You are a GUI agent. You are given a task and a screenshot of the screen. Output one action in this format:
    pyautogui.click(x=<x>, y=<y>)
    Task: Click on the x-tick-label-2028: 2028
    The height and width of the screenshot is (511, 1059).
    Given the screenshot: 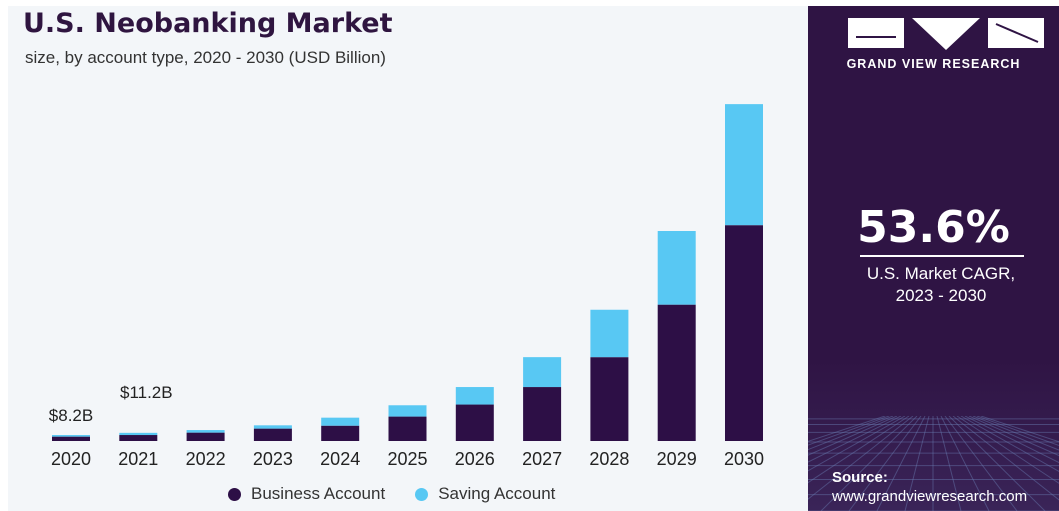 What is the action you would take?
    pyautogui.click(x=609, y=459)
    